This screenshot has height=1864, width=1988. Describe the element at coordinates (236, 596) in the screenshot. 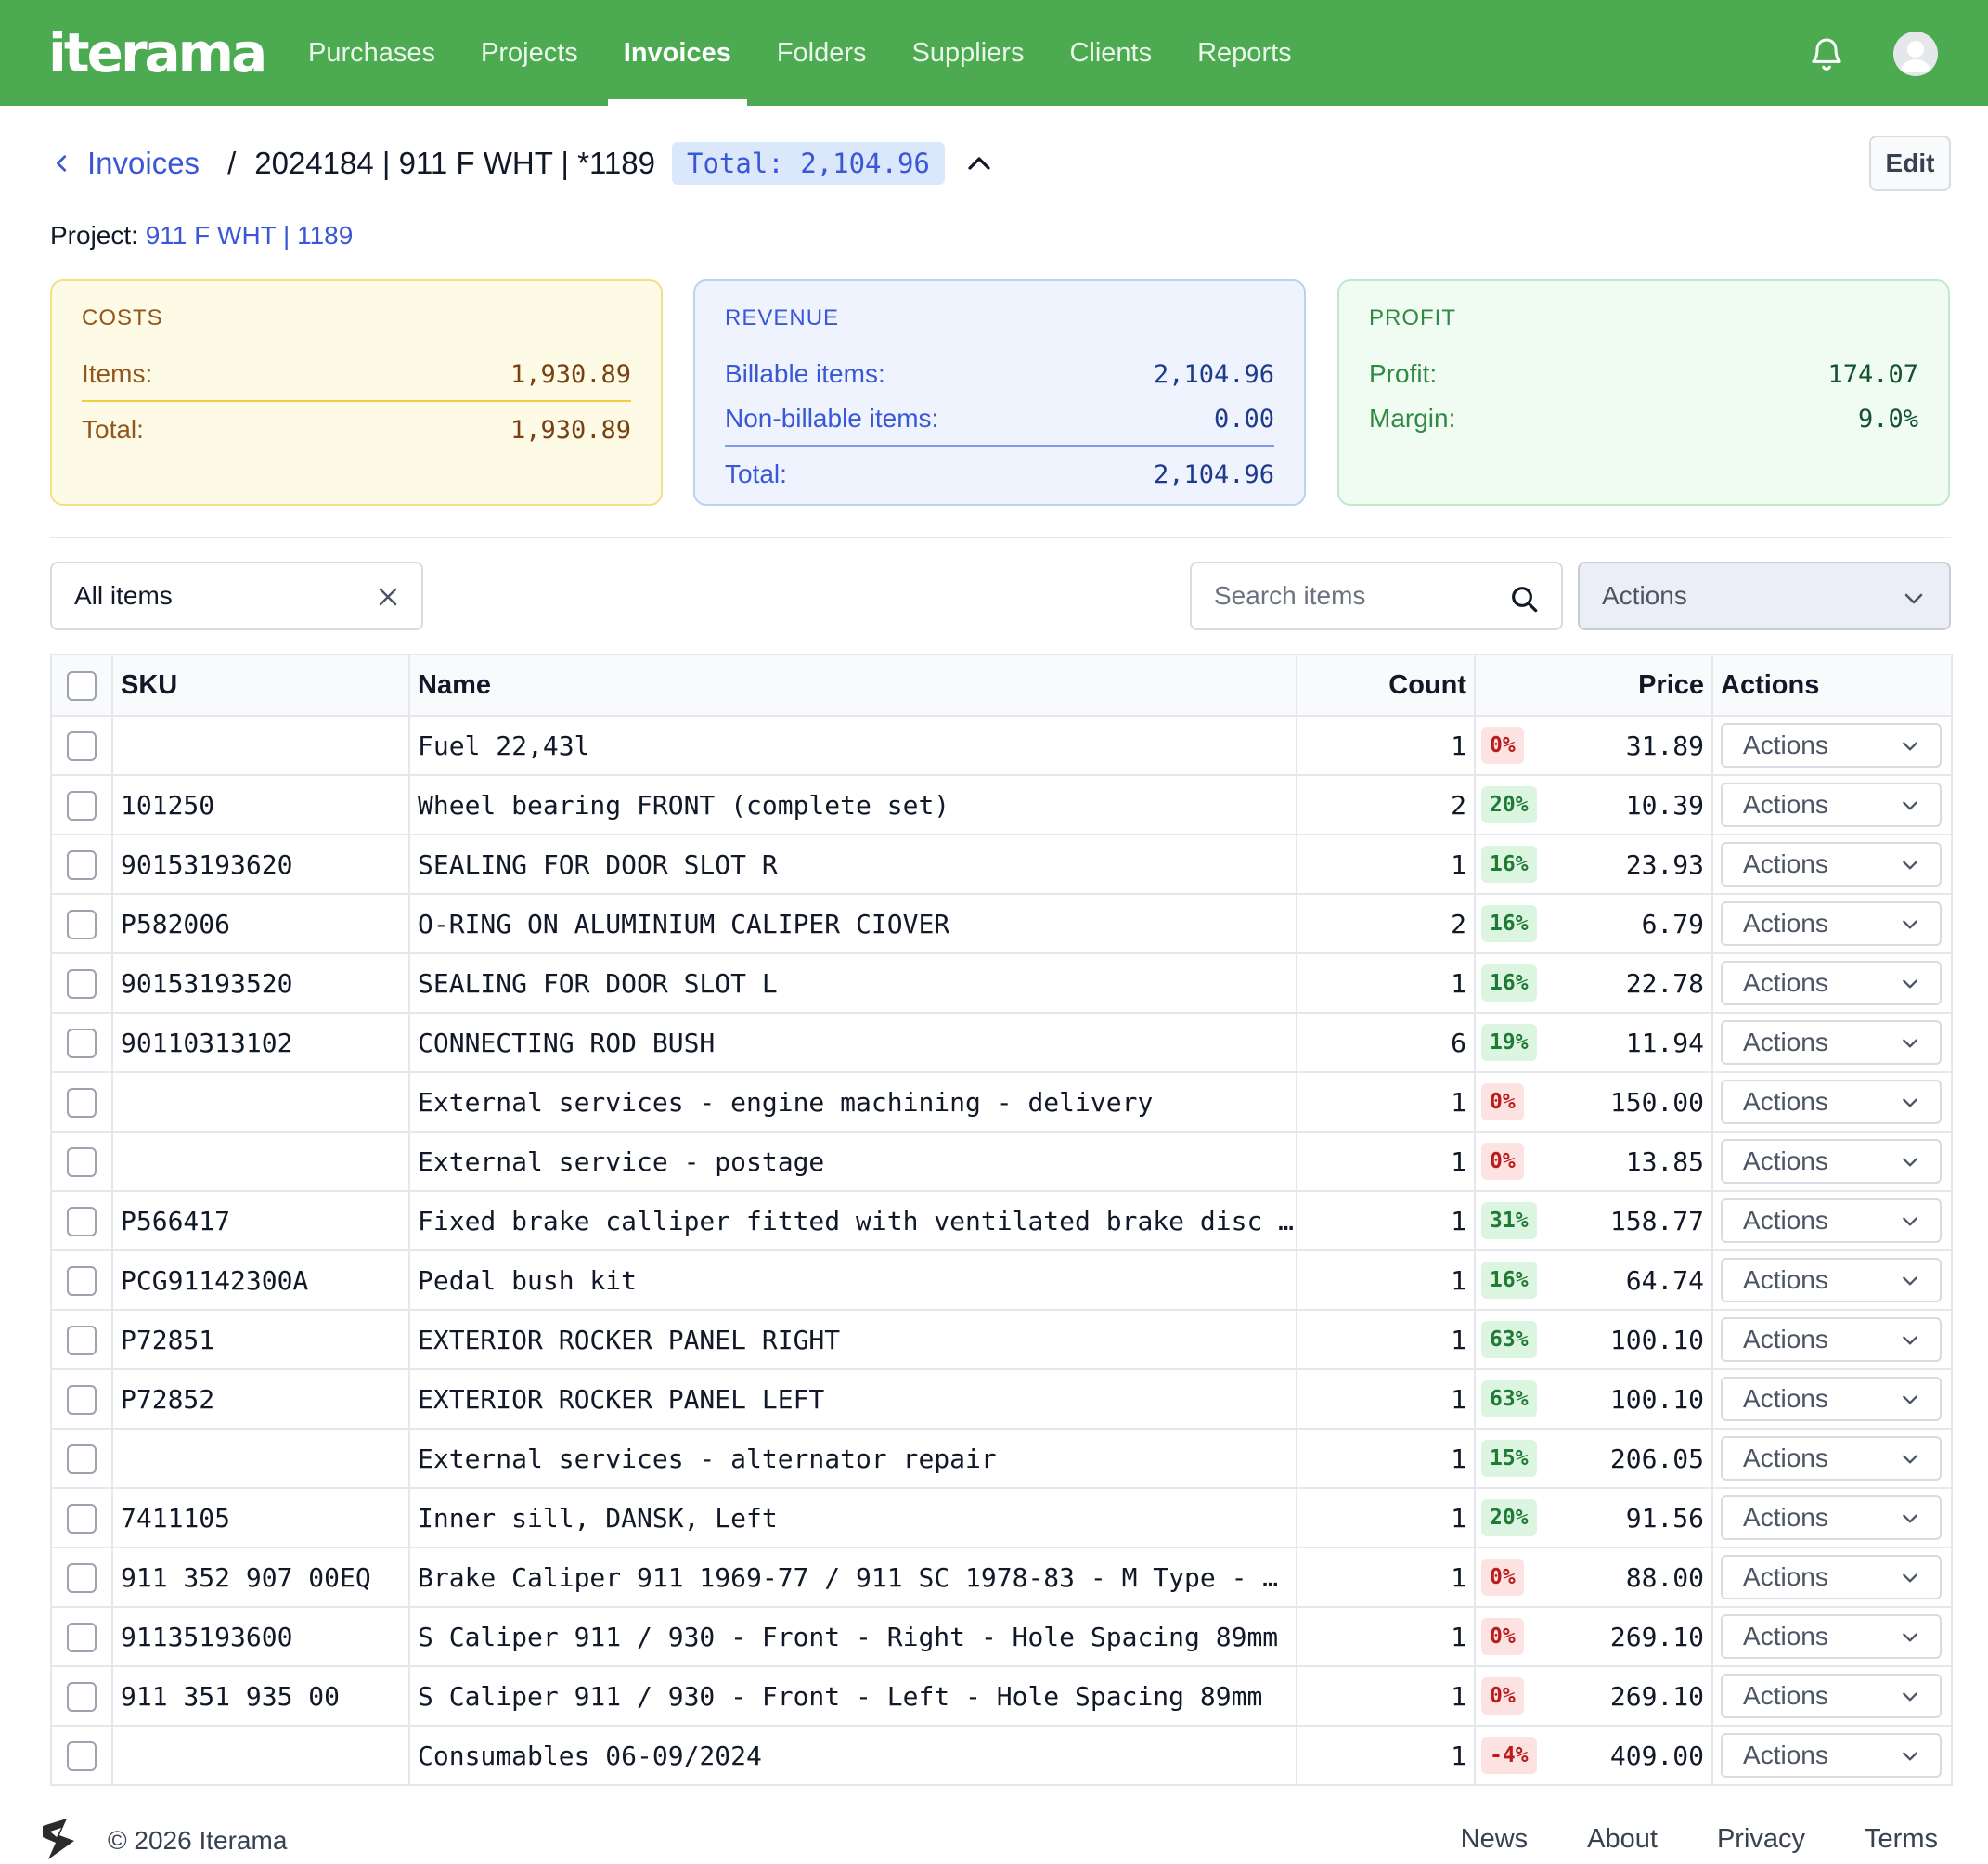

I see `item-filter-select: All items` at that location.